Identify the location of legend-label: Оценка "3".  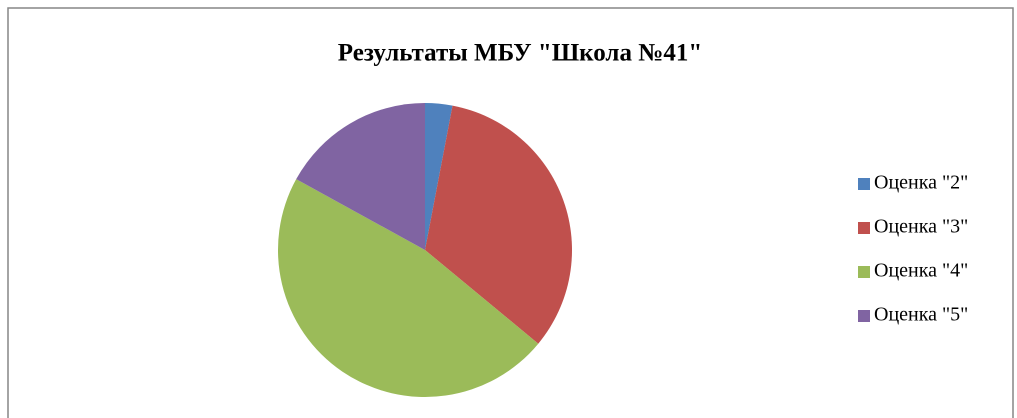
(921, 227).